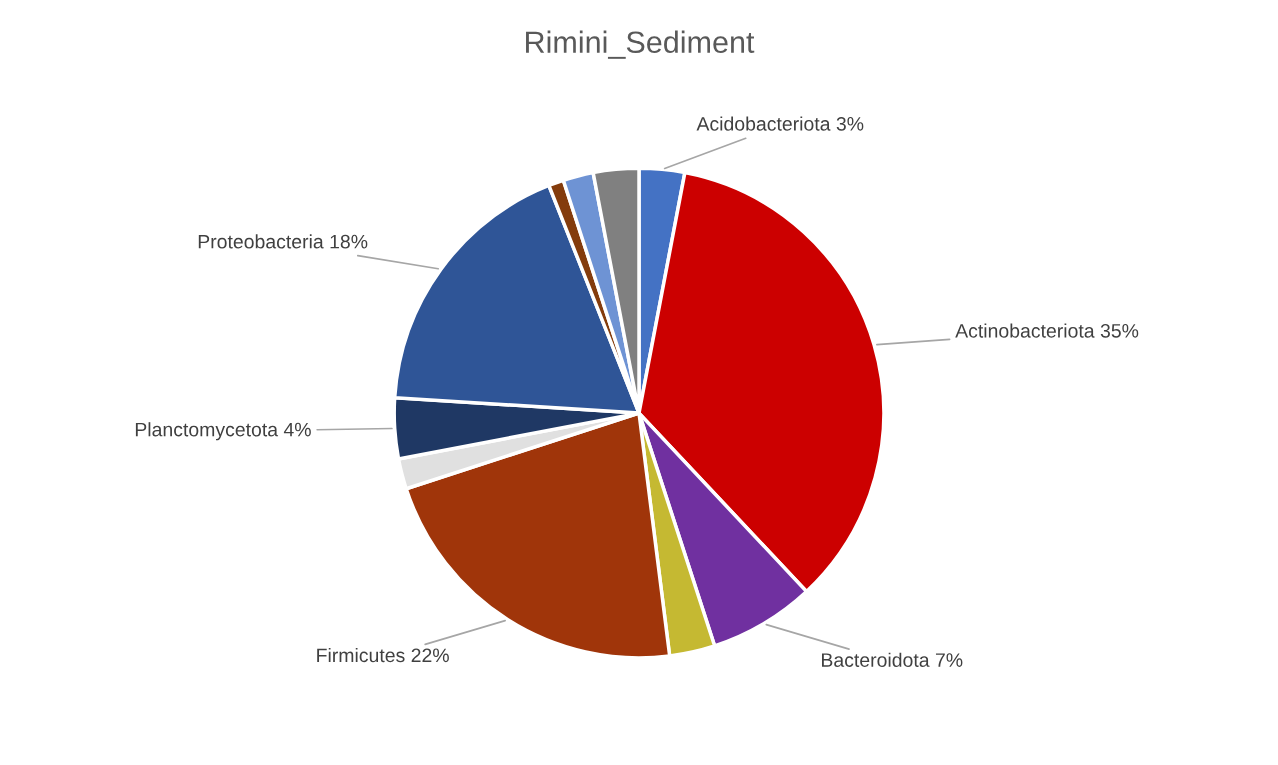 The height and width of the screenshot is (765, 1278). What do you see at coordinates (283, 241) in the screenshot?
I see `slice-label: Proteobacteria 18%` at bounding box center [283, 241].